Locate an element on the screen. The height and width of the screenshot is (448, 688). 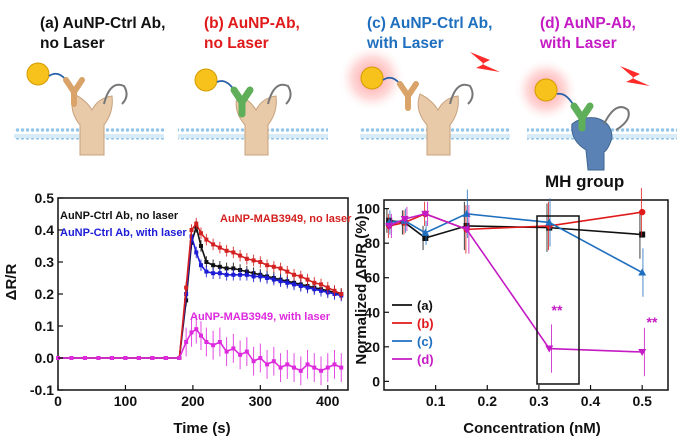
laser-bolt-d-icon is located at coordinates (635, 76).